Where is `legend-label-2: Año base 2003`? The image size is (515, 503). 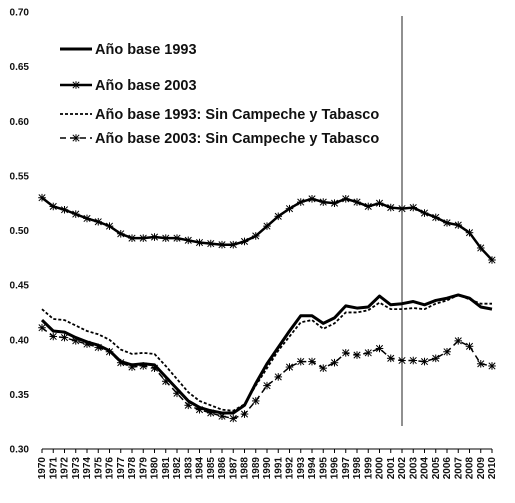
legend-label-2: Año base 2003 is located at coordinates (146, 86).